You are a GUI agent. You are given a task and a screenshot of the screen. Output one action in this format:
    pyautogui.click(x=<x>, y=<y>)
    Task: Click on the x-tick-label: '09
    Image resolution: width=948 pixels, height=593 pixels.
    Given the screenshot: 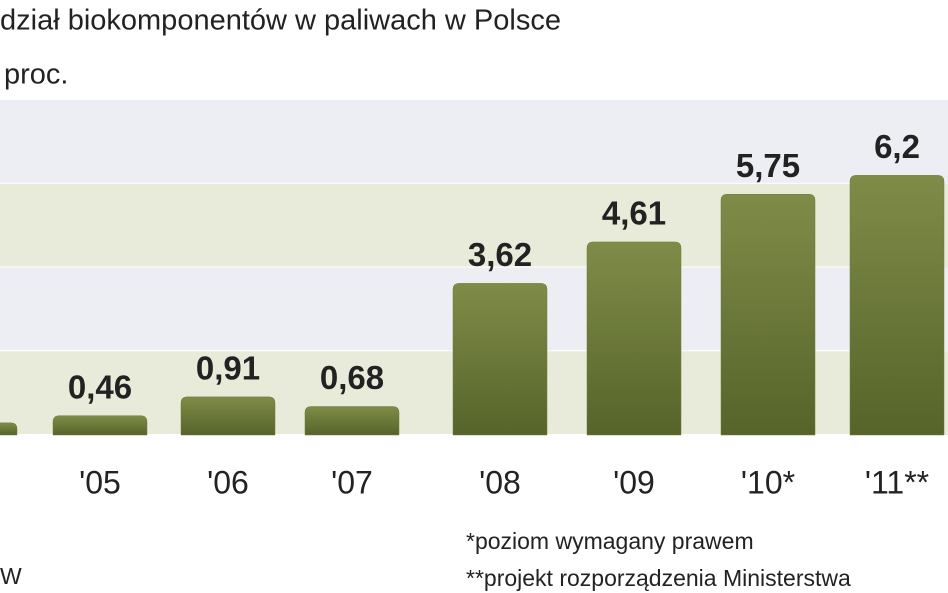 What is the action you would take?
    pyautogui.click(x=634, y=482)
    